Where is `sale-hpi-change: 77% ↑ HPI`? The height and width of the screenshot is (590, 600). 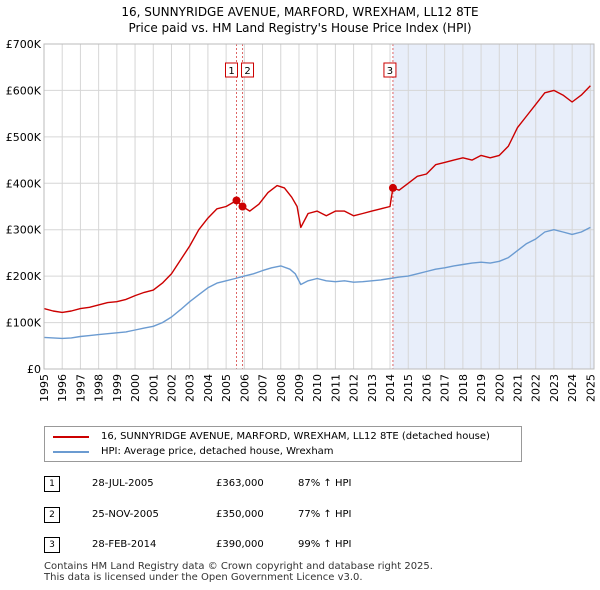 sale-hpi-change: 77% ↑ HPI is located at coordinates (325, 514).